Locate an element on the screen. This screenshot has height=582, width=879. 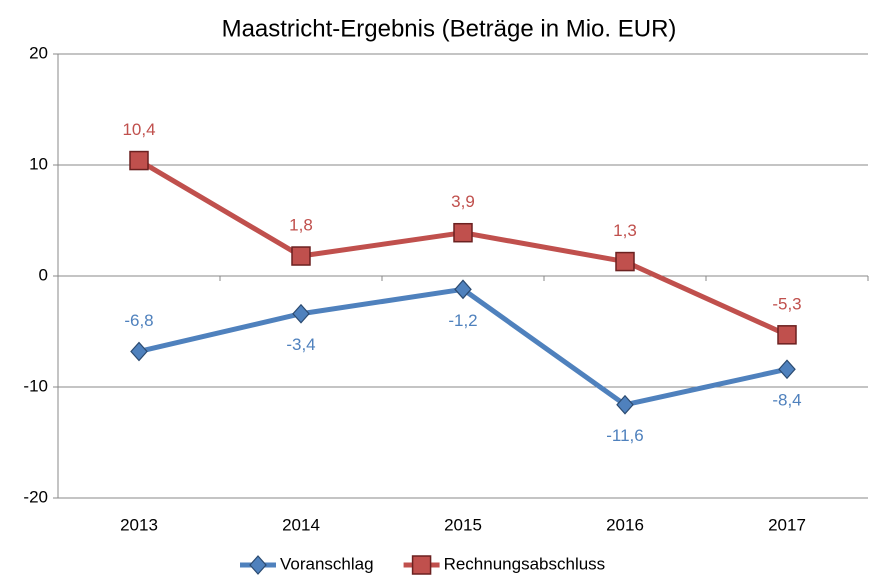
data-label: -1,2 is located at coordinates (462, 320).